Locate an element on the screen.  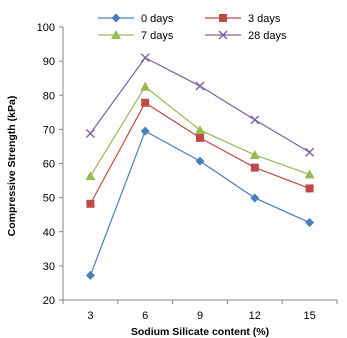
x-tick-label: 9 is located at coordinates (200, 316).